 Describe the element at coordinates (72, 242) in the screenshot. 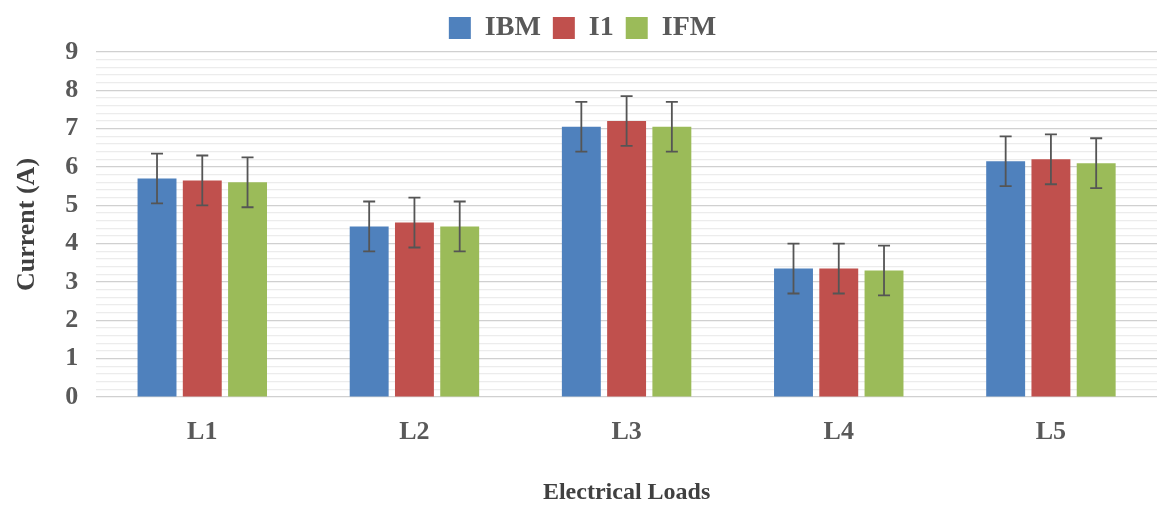

I see `y-tick-label: 4` at that location.